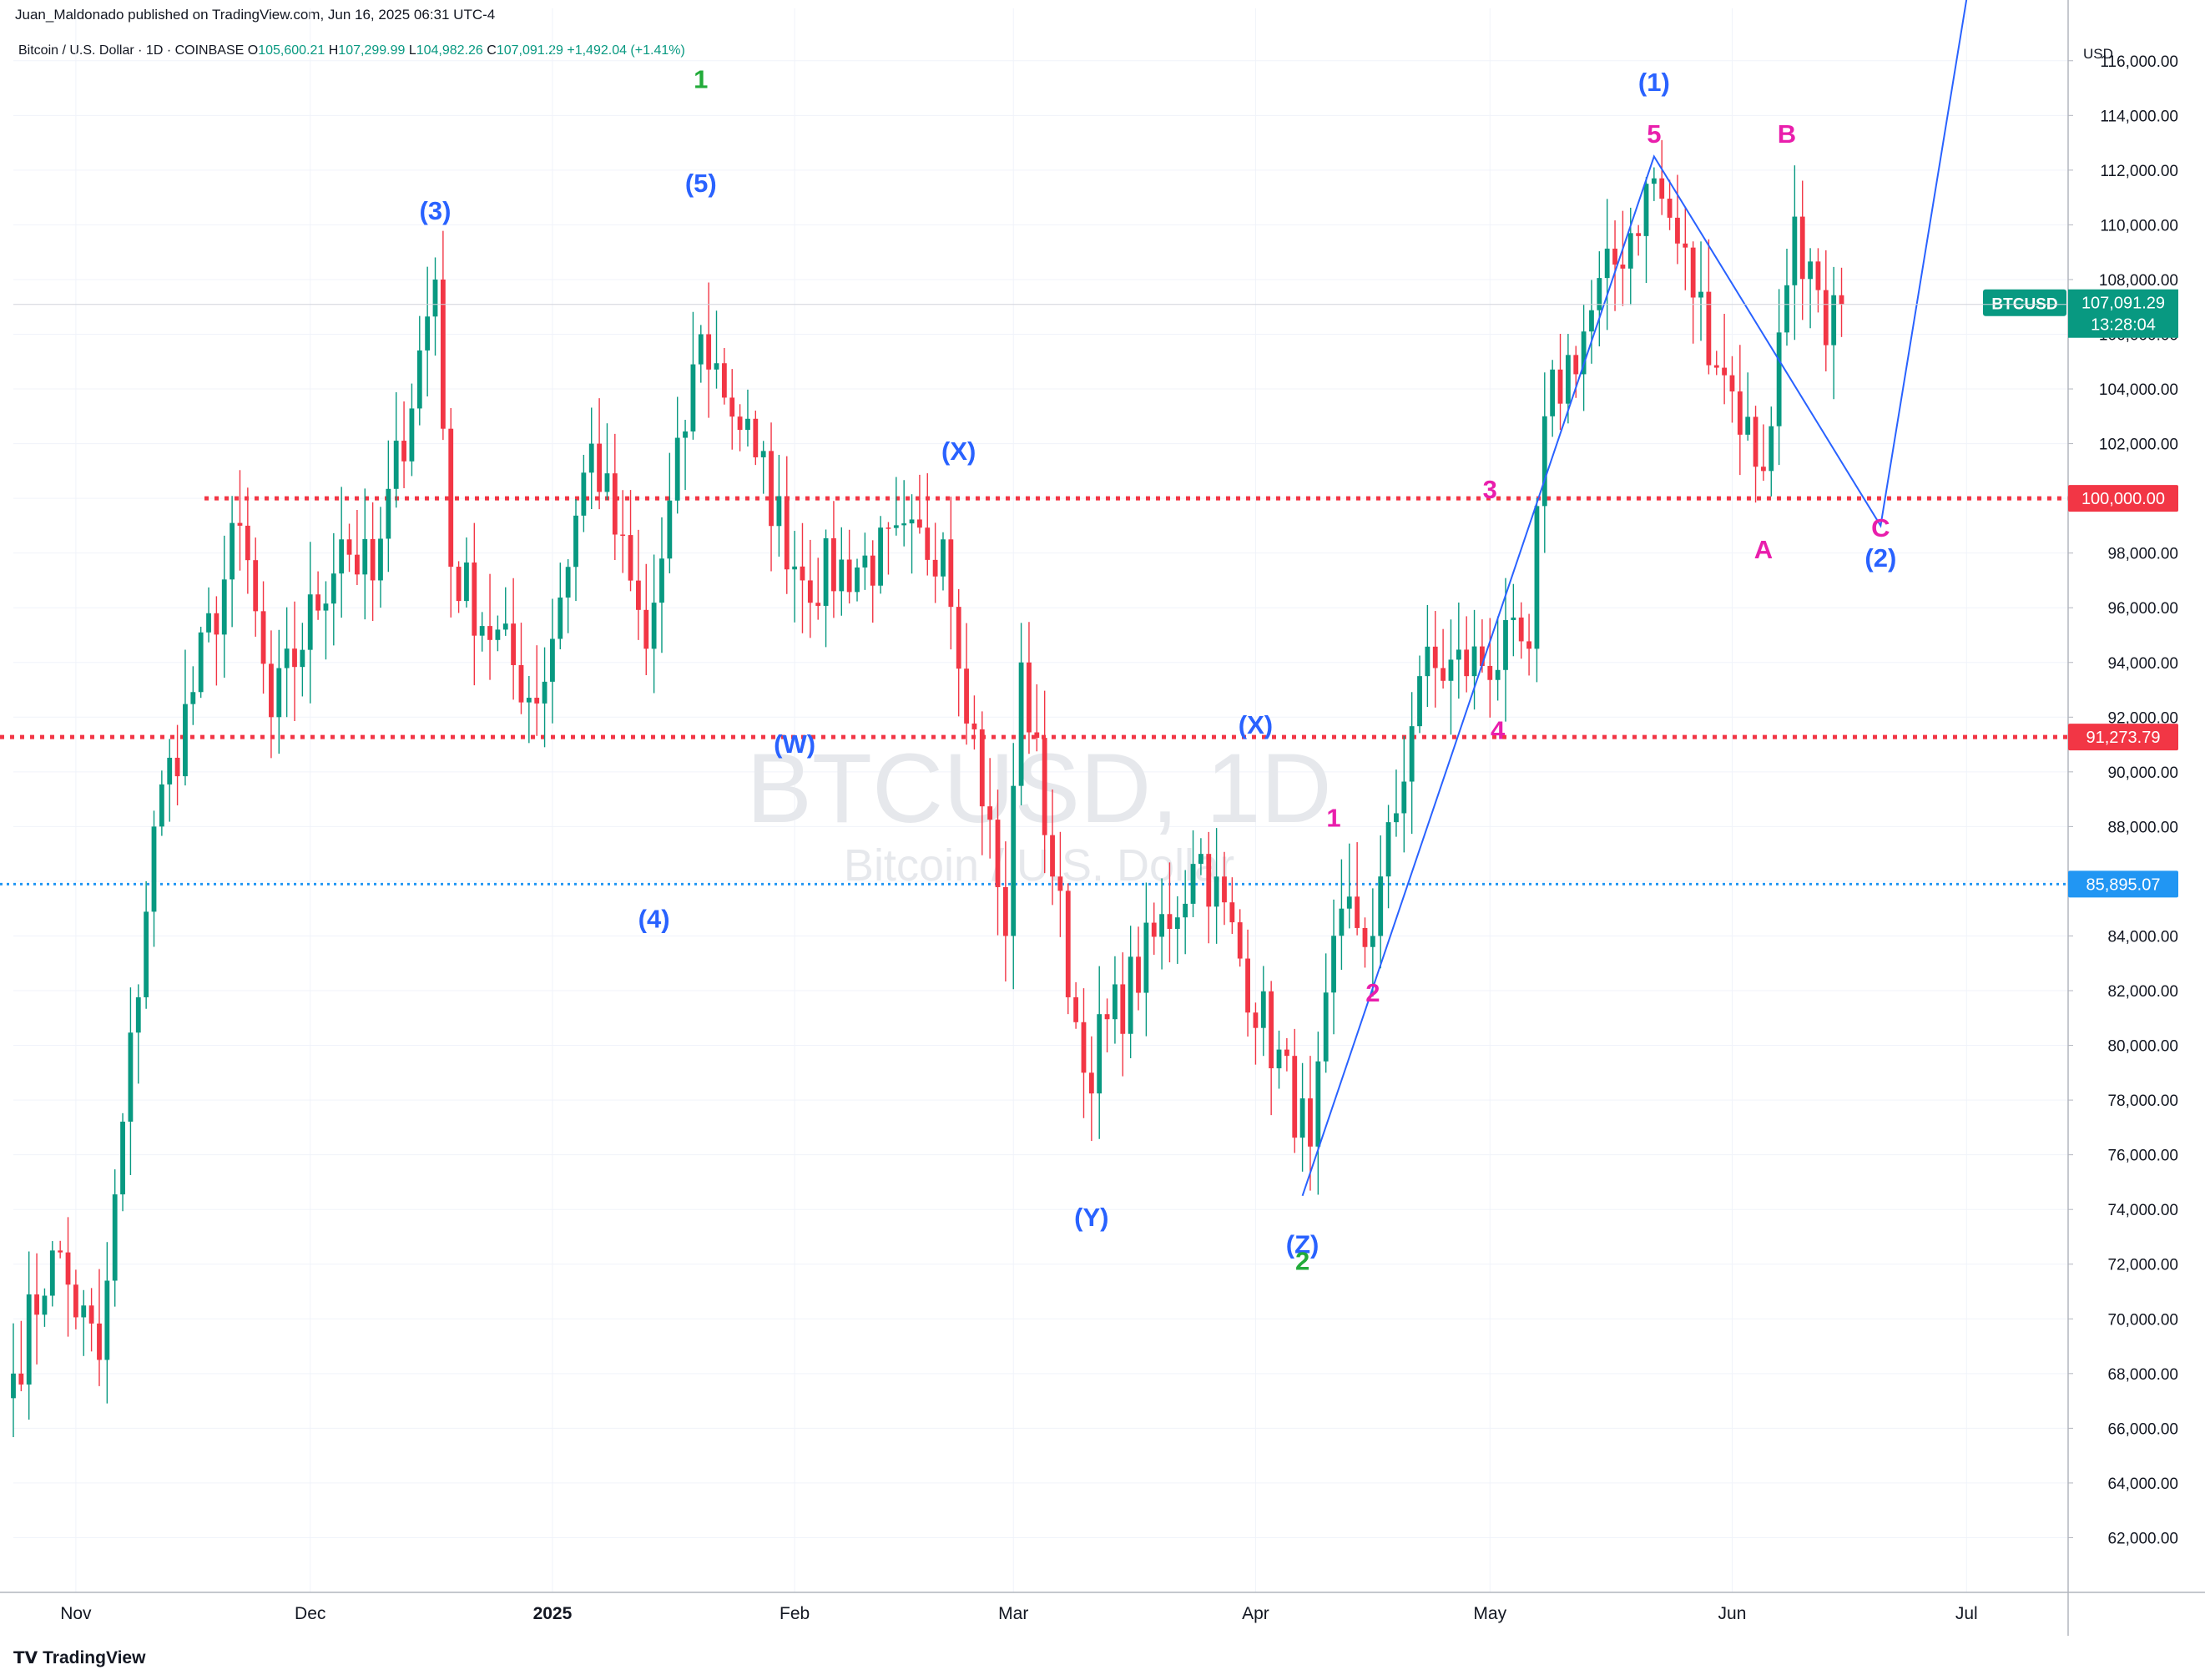  What do you see at coordinates (2142, 1101) in the screenshot?
I see `y-tick-label: 78,000.00` at bounding box center [2142, 1101].